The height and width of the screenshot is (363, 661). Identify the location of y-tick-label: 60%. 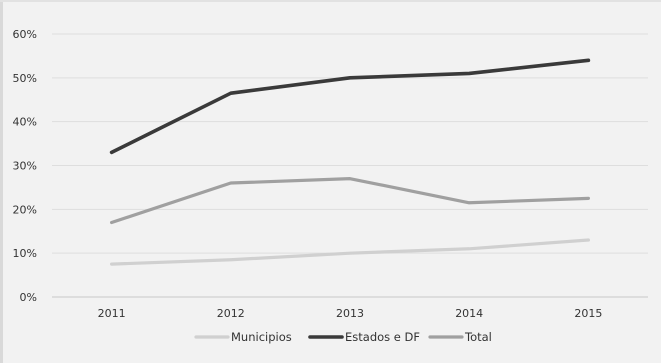
(25, 34).